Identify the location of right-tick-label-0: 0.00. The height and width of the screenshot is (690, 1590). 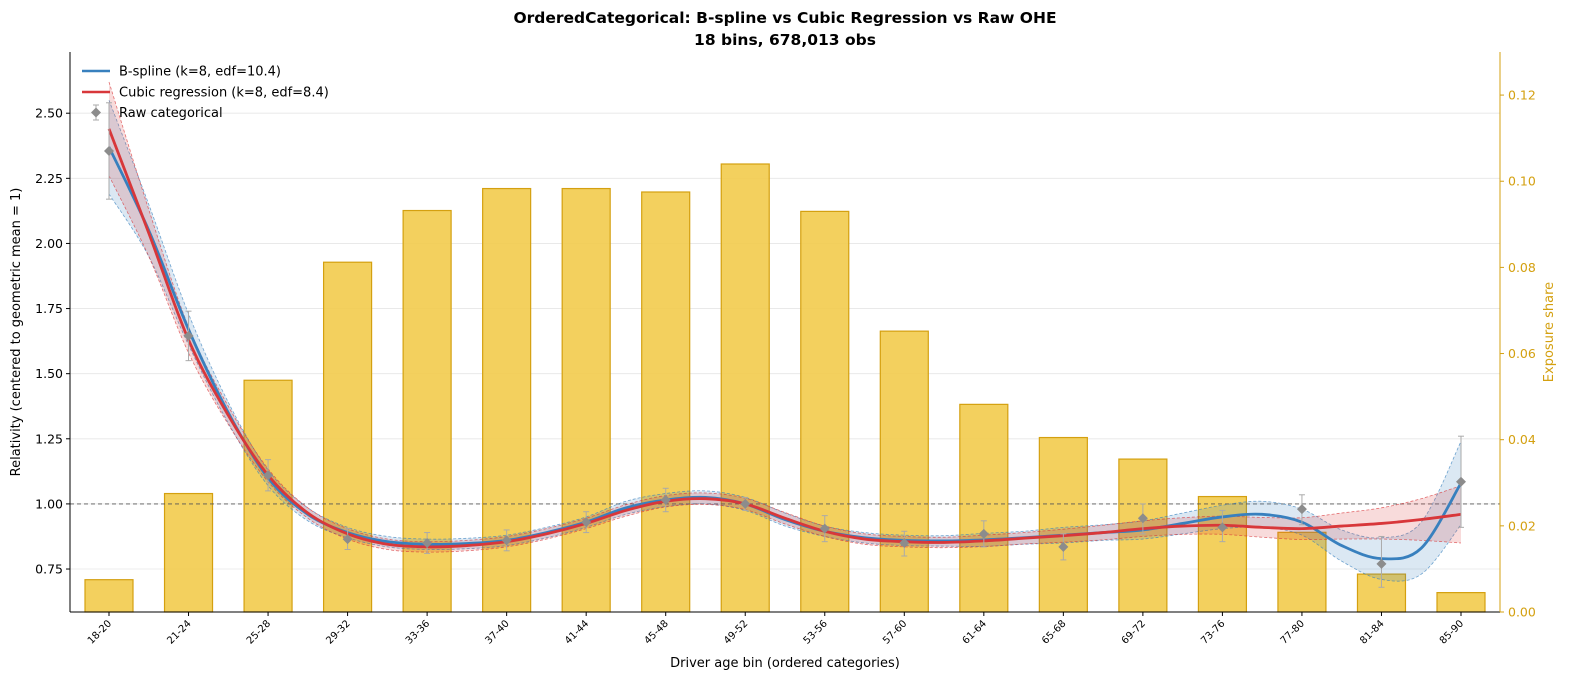
(1522, 612).